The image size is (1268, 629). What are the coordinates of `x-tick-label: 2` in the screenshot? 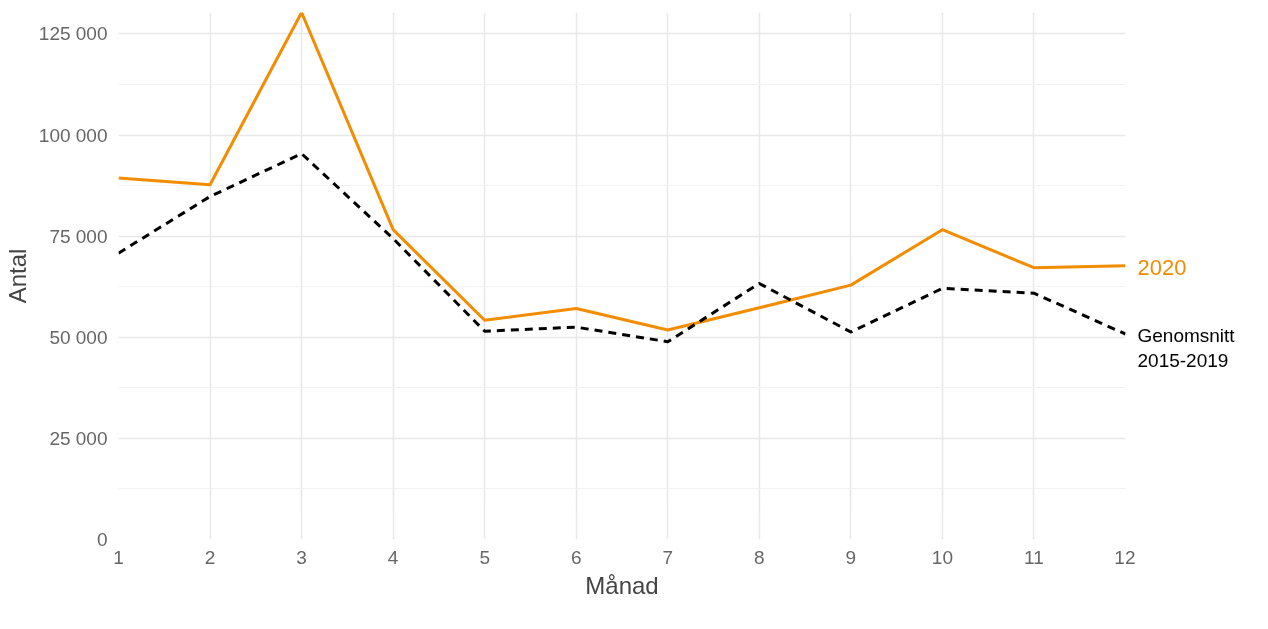 It's located at (210, 557).